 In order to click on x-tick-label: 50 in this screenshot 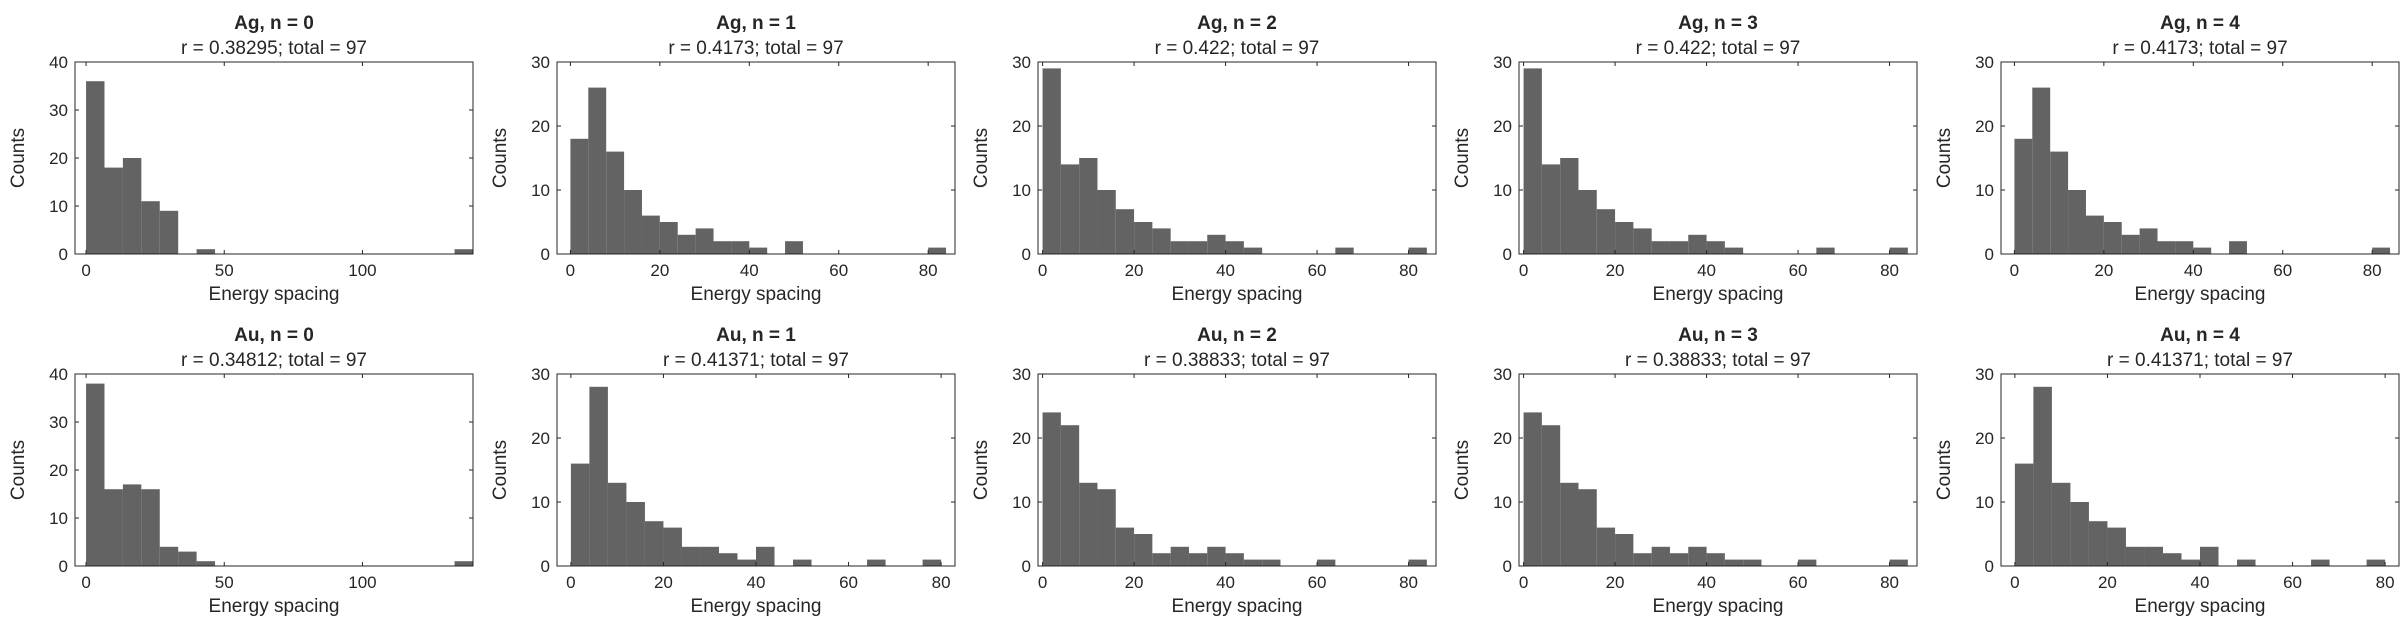, I will do `click(224, 582)`.